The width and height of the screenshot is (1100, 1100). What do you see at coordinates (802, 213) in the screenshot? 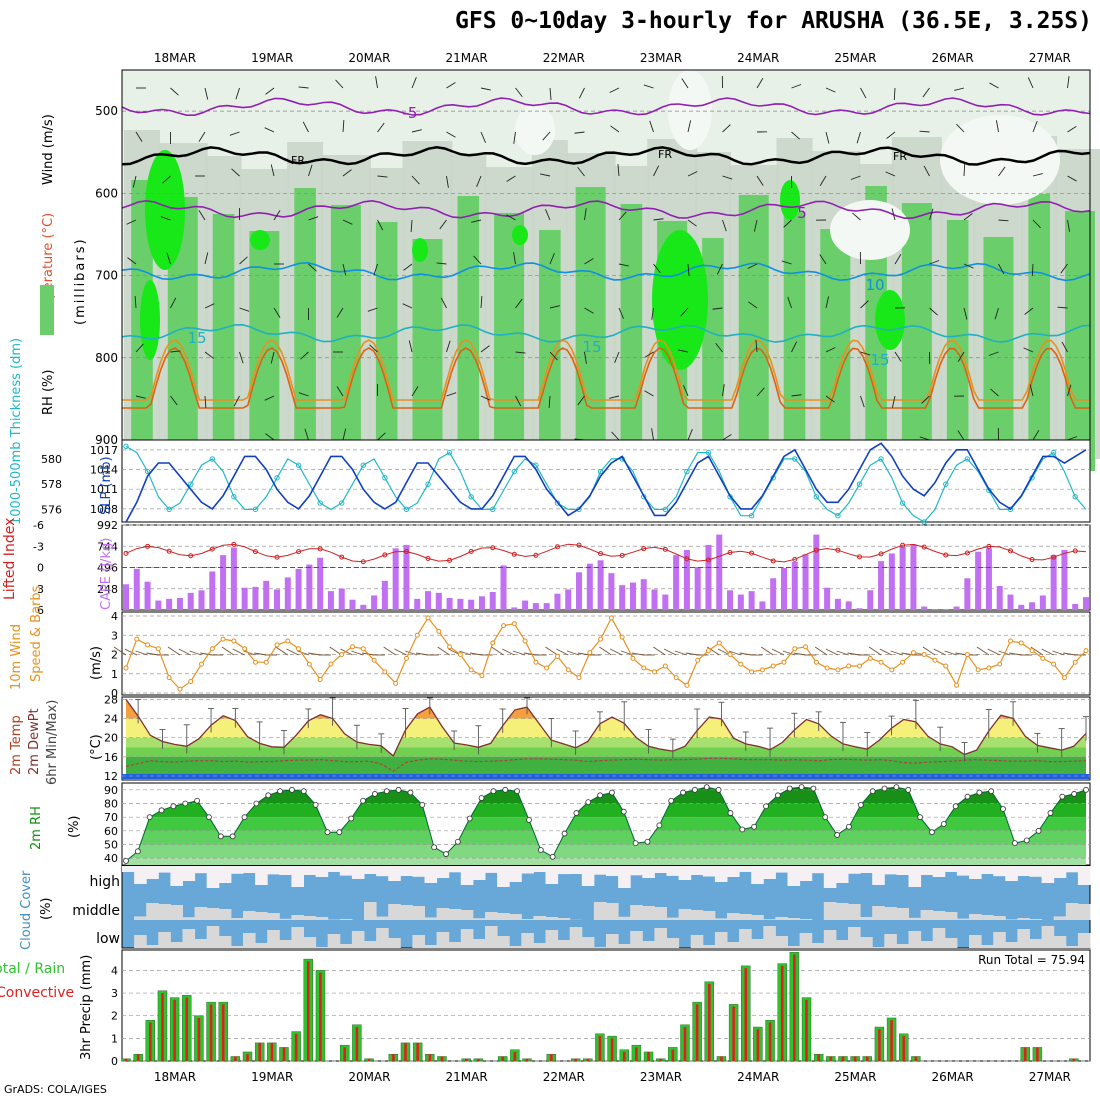
I see `contour-label: 5` at bounding box center [802, 213].